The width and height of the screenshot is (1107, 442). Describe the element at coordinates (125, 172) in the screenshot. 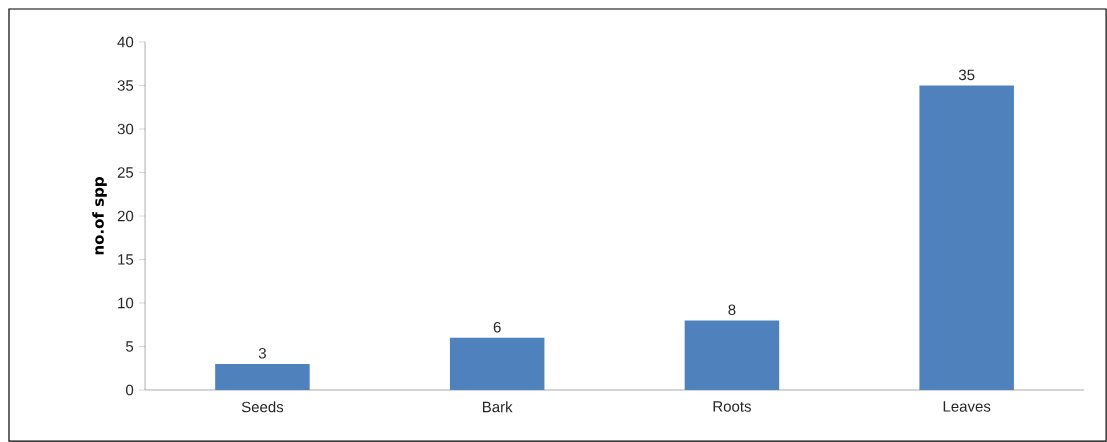

I see `y-tick-label: 25` at that location.